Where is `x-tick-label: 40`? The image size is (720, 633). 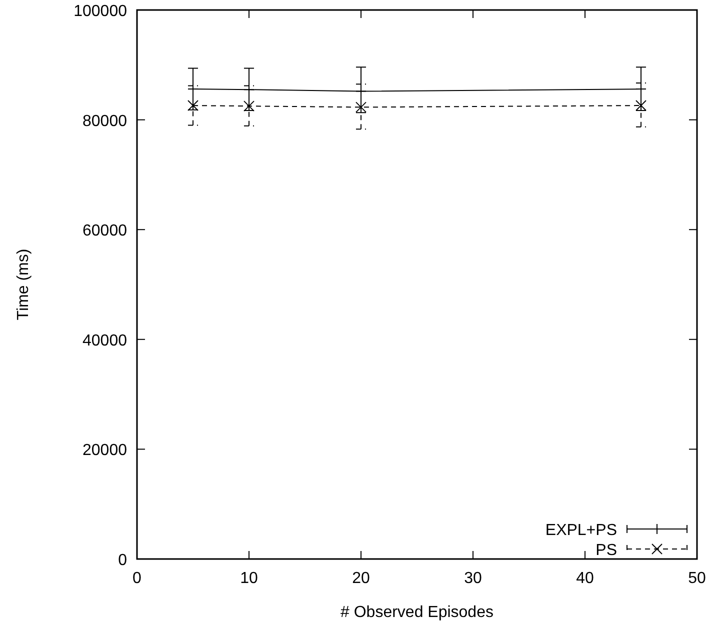
x-tick-label: 40 is located at coordinates (585, 578).